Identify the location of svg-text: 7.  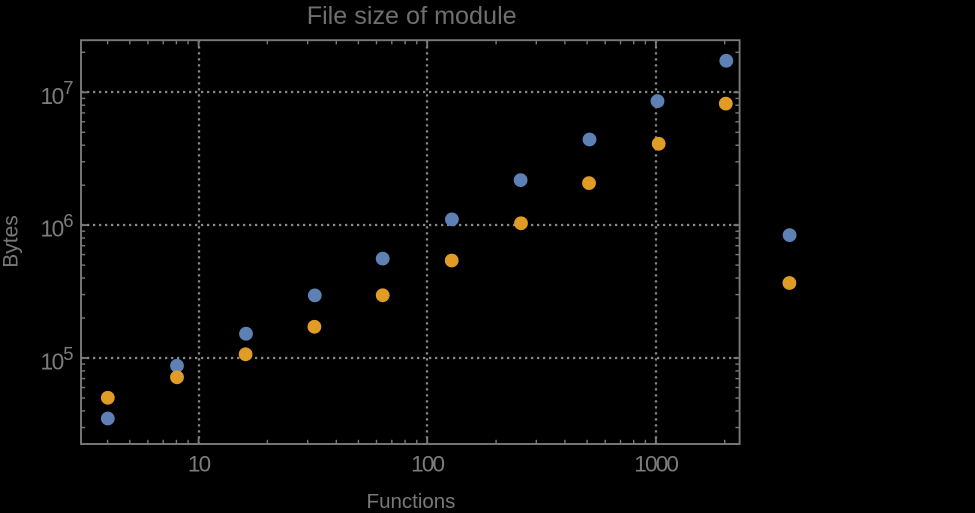
(68, 87).